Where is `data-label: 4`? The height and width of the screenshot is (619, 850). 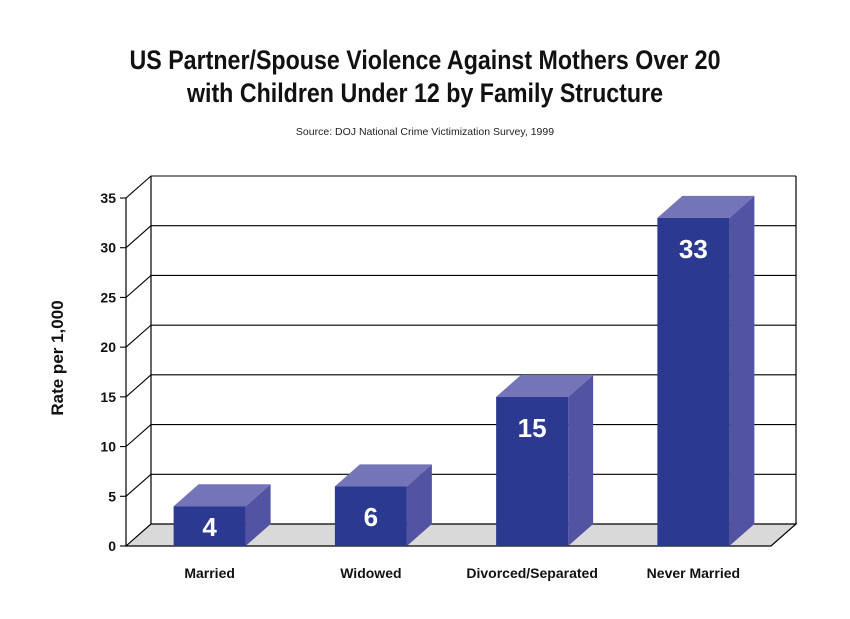 data-label: 4 is located at coordinates (209, 527).